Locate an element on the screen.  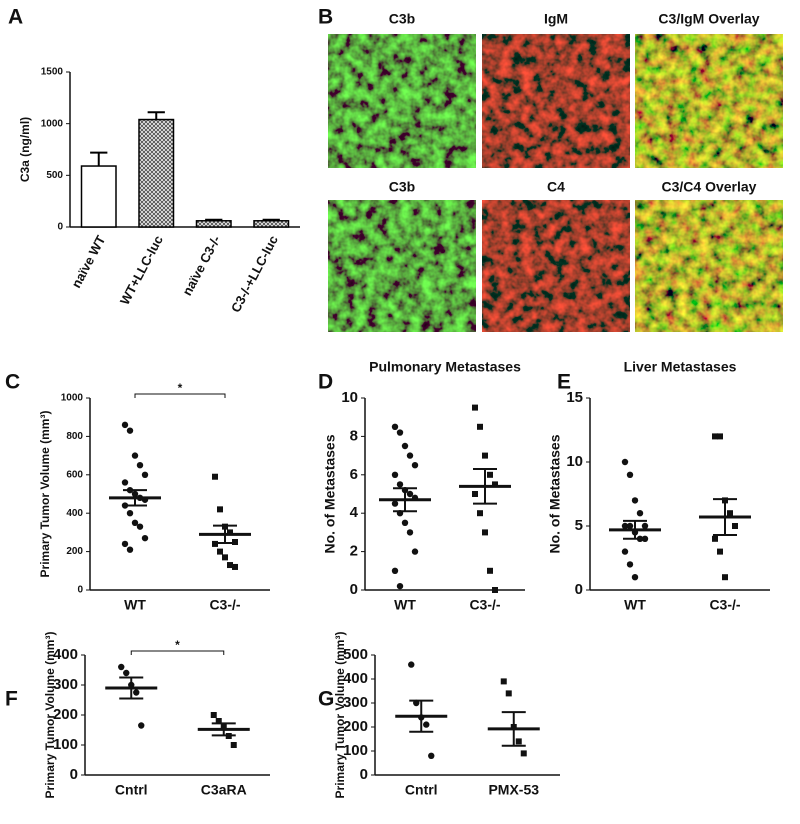
y-tick-label: 4 is located at coordinates (354, 512).